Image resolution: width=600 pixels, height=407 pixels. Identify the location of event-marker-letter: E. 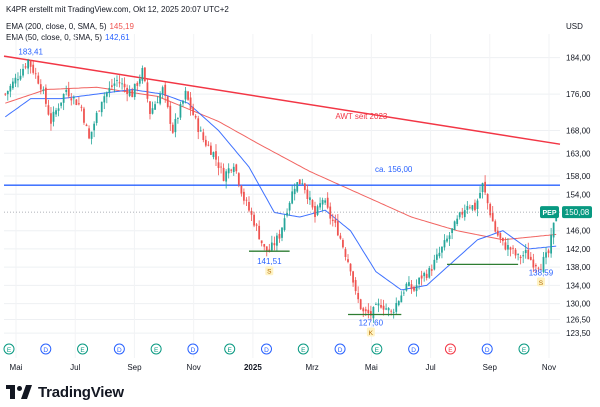
(156, 350).